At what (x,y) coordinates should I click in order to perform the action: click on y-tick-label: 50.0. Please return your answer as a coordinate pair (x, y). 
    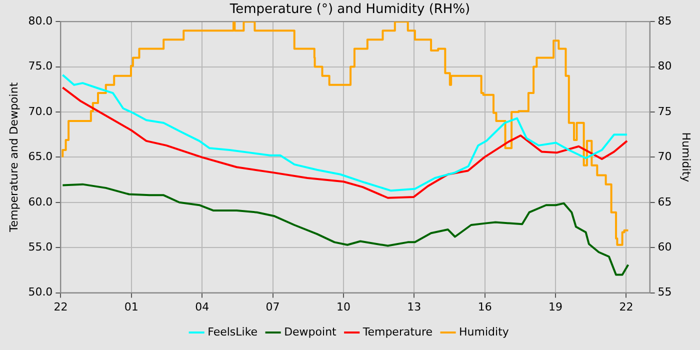
    Looking at the image, I should click on (40, 292).